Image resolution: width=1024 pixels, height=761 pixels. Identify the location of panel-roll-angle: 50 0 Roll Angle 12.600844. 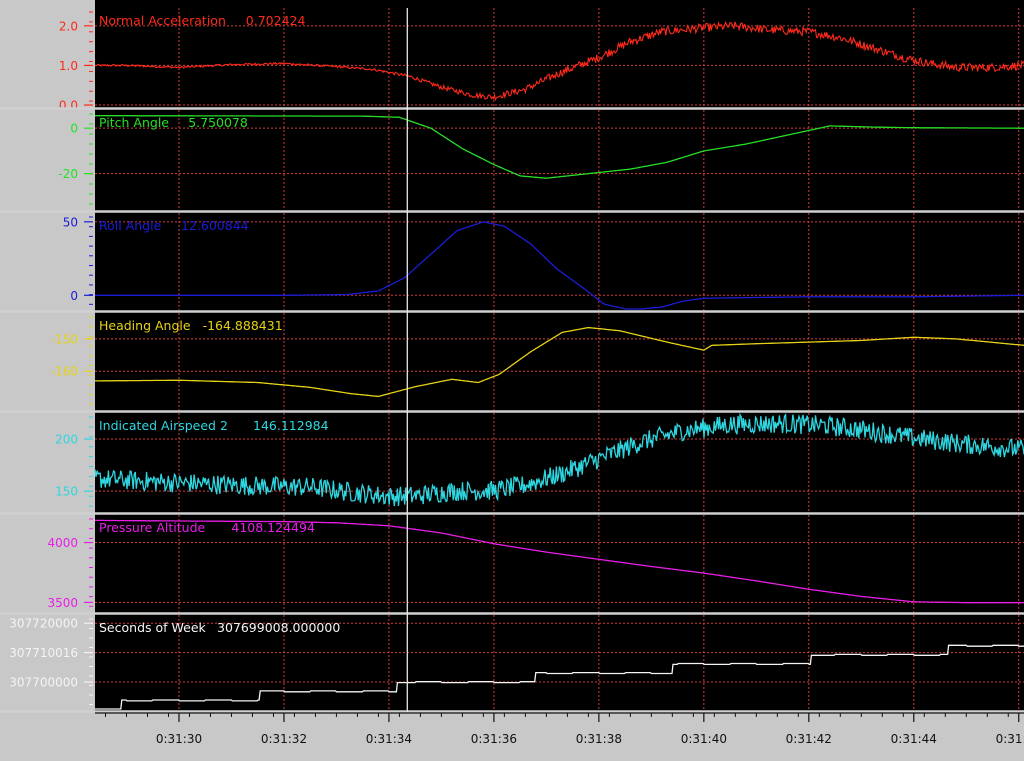
(543, 261).